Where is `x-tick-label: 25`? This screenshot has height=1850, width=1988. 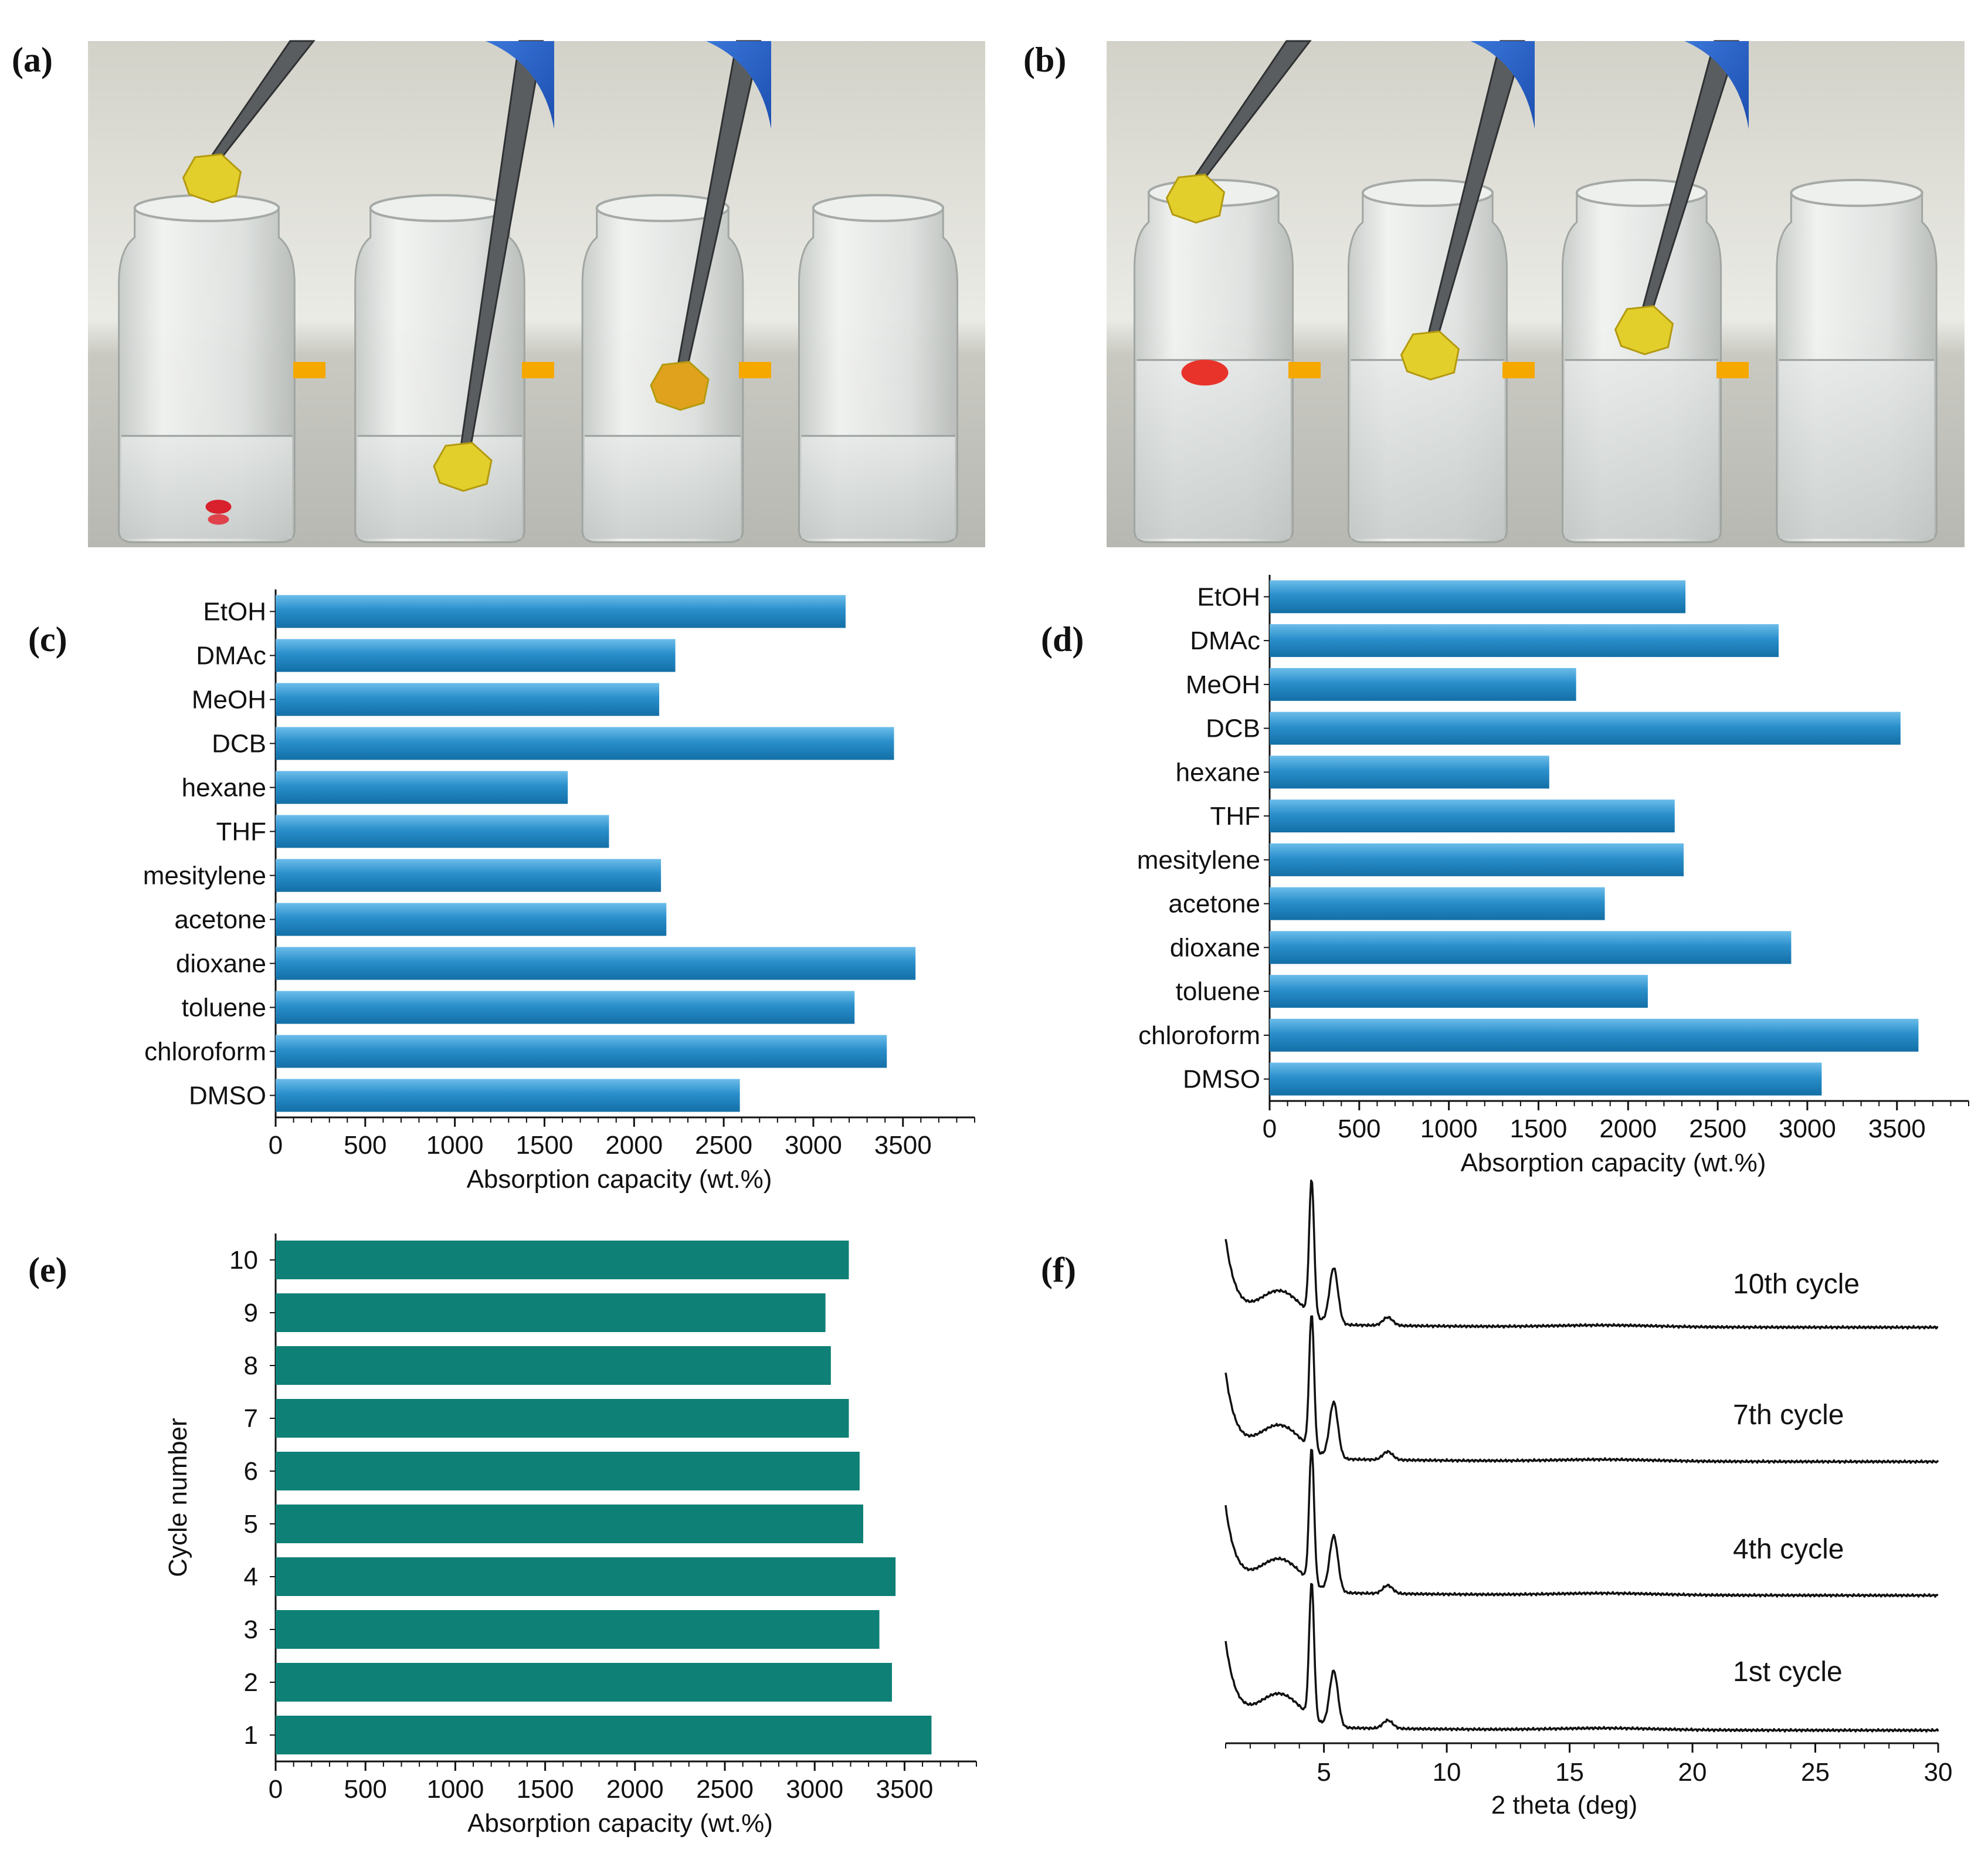 x-tick-label: 25 is located at coordinates (1815, 1773).